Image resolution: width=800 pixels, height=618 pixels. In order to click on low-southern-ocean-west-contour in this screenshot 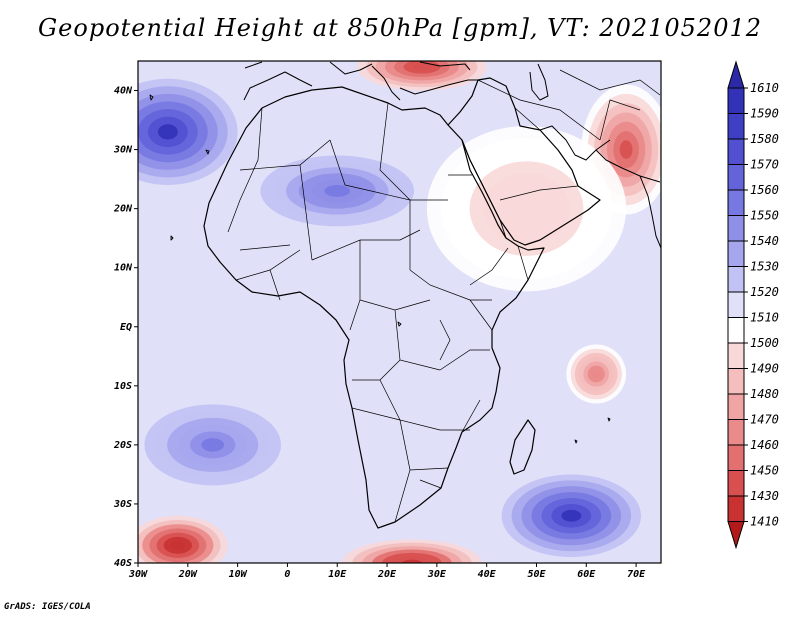, I will do `click(177, 545)`.